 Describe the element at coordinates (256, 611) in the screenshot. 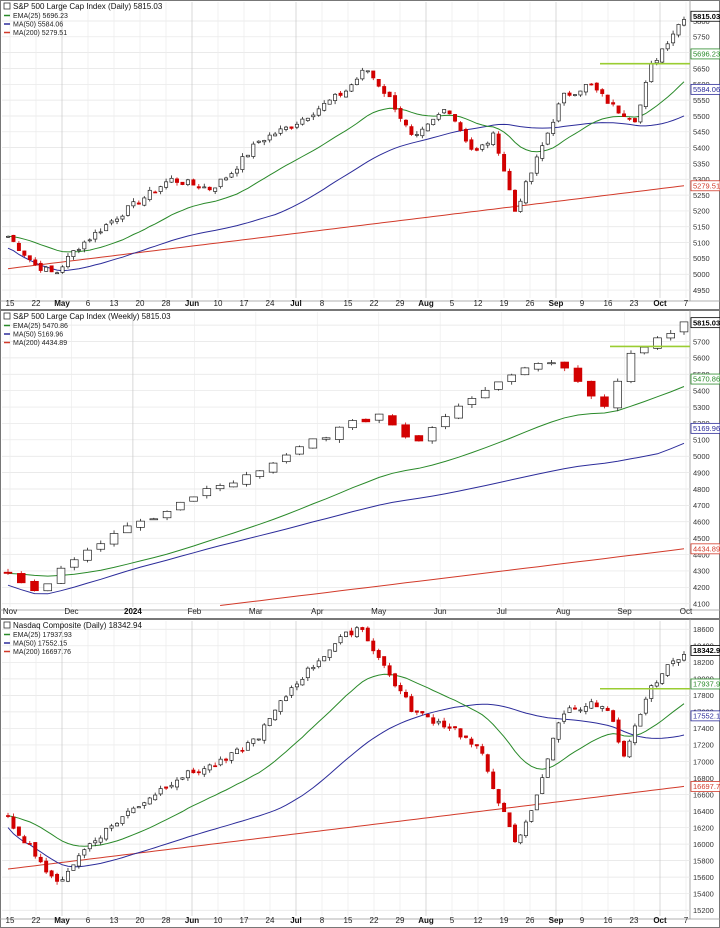

I see `x-tick-label: Mar` at that location.